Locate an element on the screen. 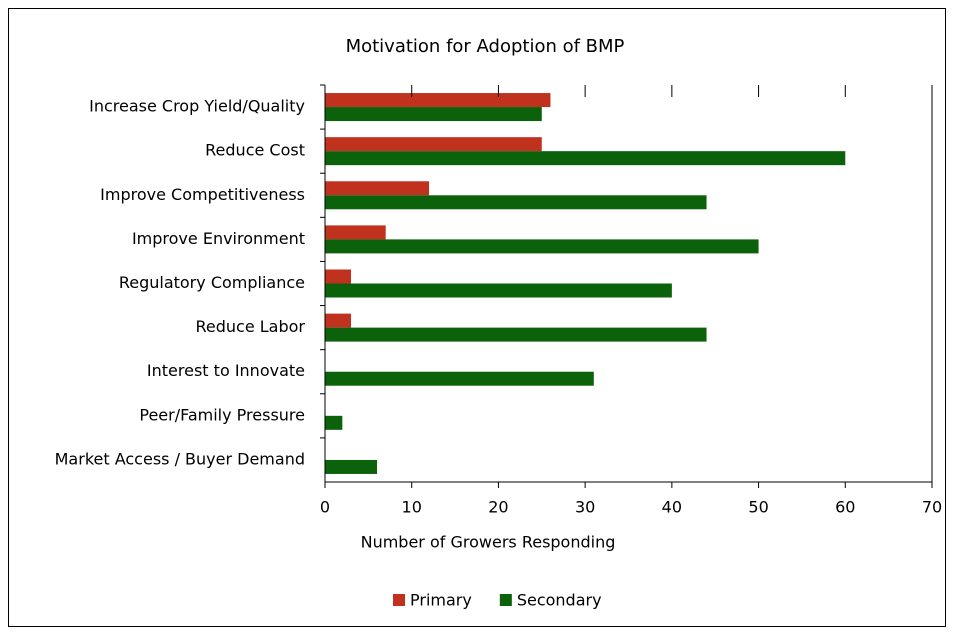  x-tick-label: 10 is located at coordinates (412, 507).